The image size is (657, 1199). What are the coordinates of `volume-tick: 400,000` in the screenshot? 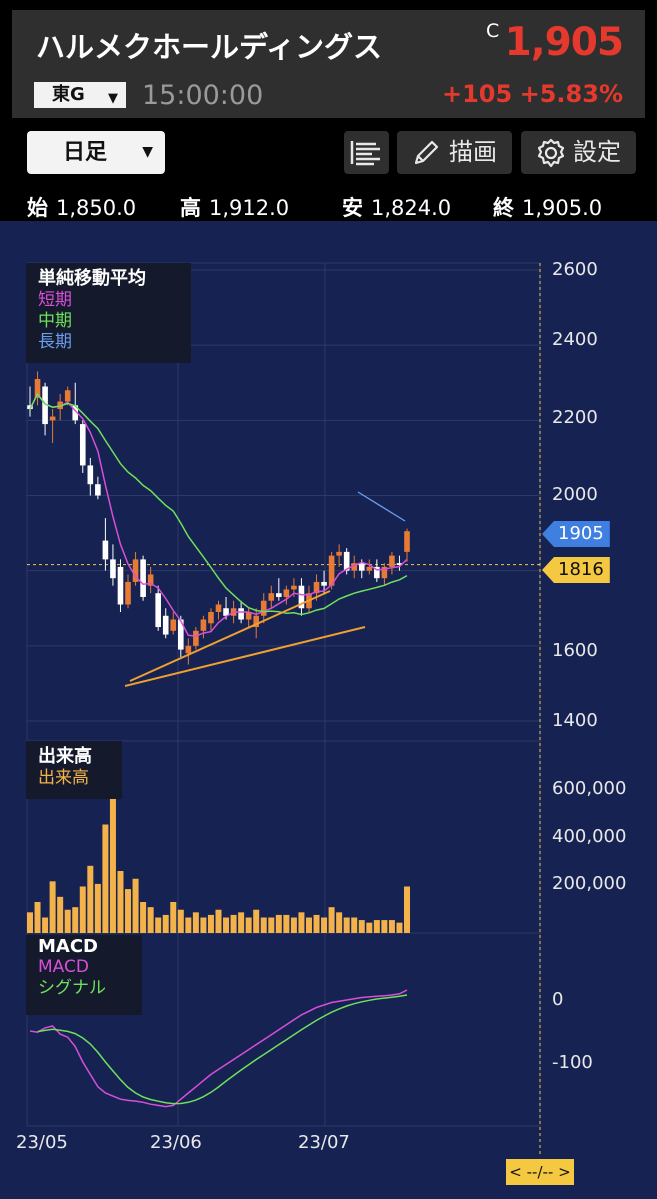 It's located at (589, 836).